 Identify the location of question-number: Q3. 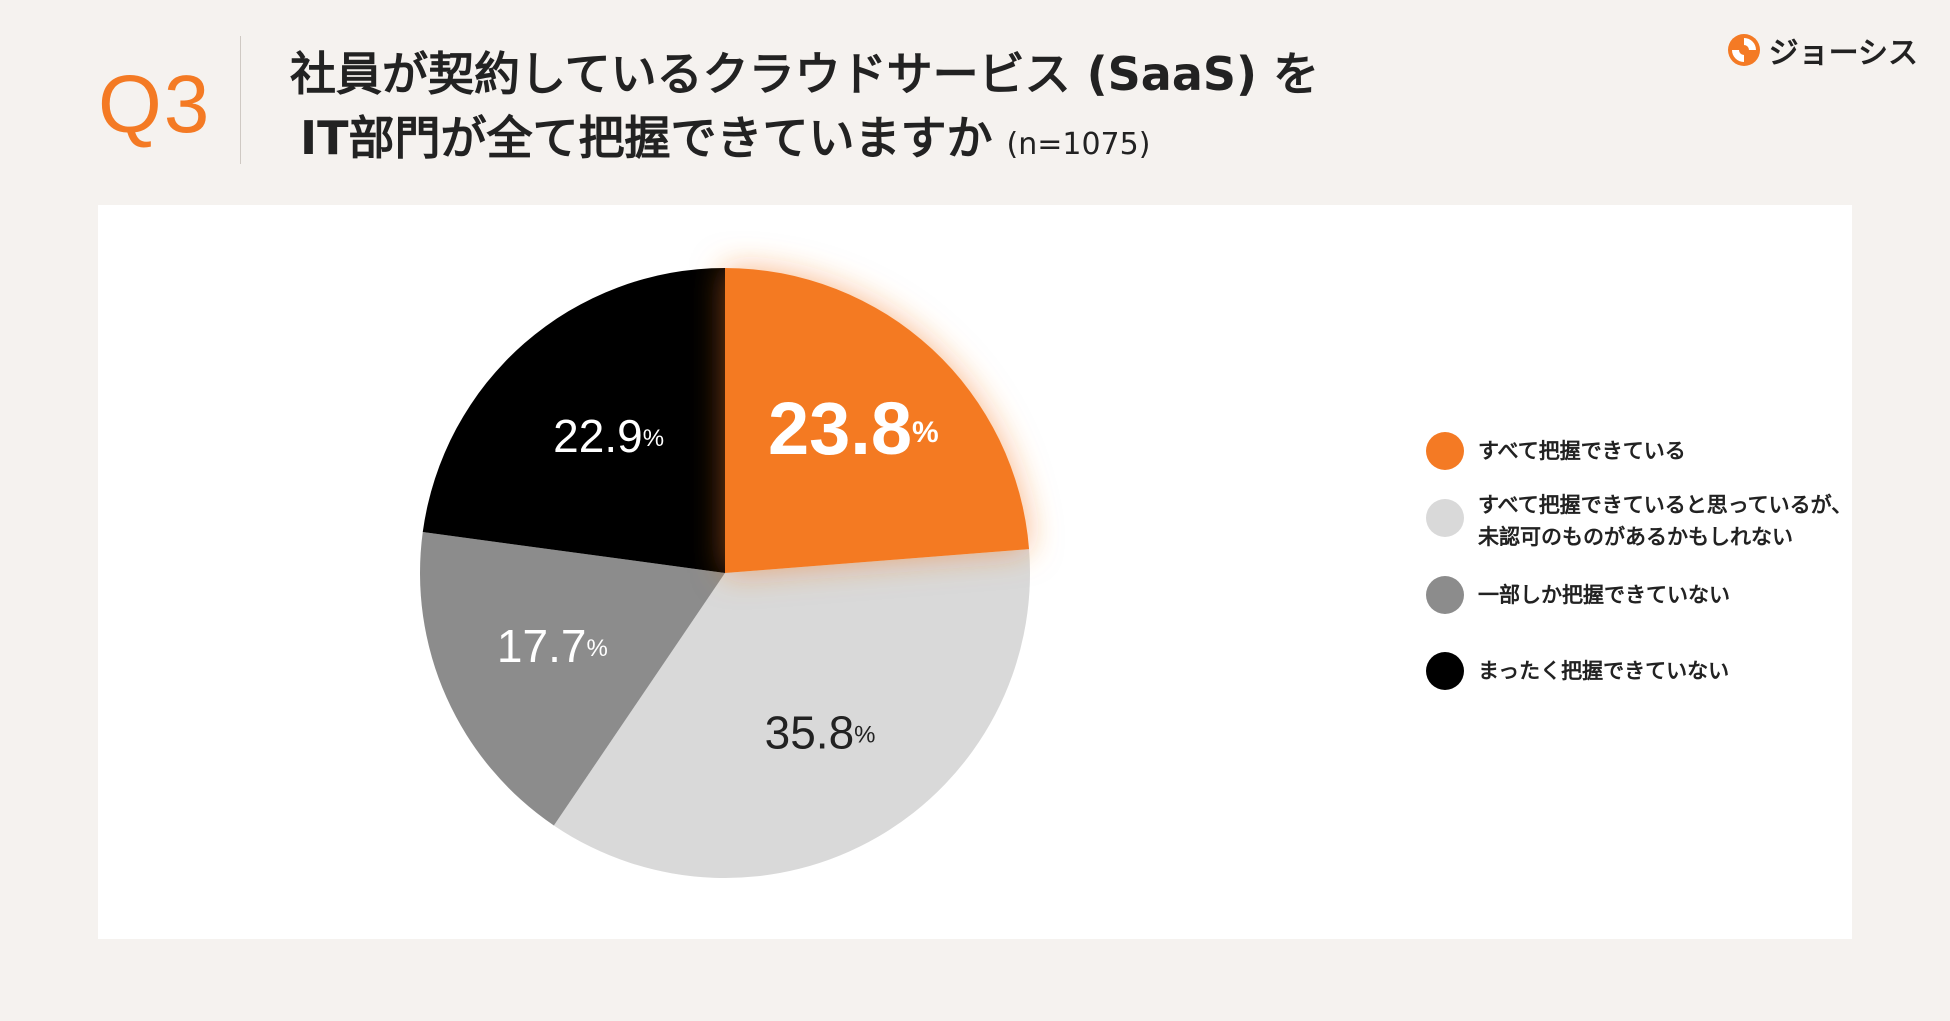
(155, 104).